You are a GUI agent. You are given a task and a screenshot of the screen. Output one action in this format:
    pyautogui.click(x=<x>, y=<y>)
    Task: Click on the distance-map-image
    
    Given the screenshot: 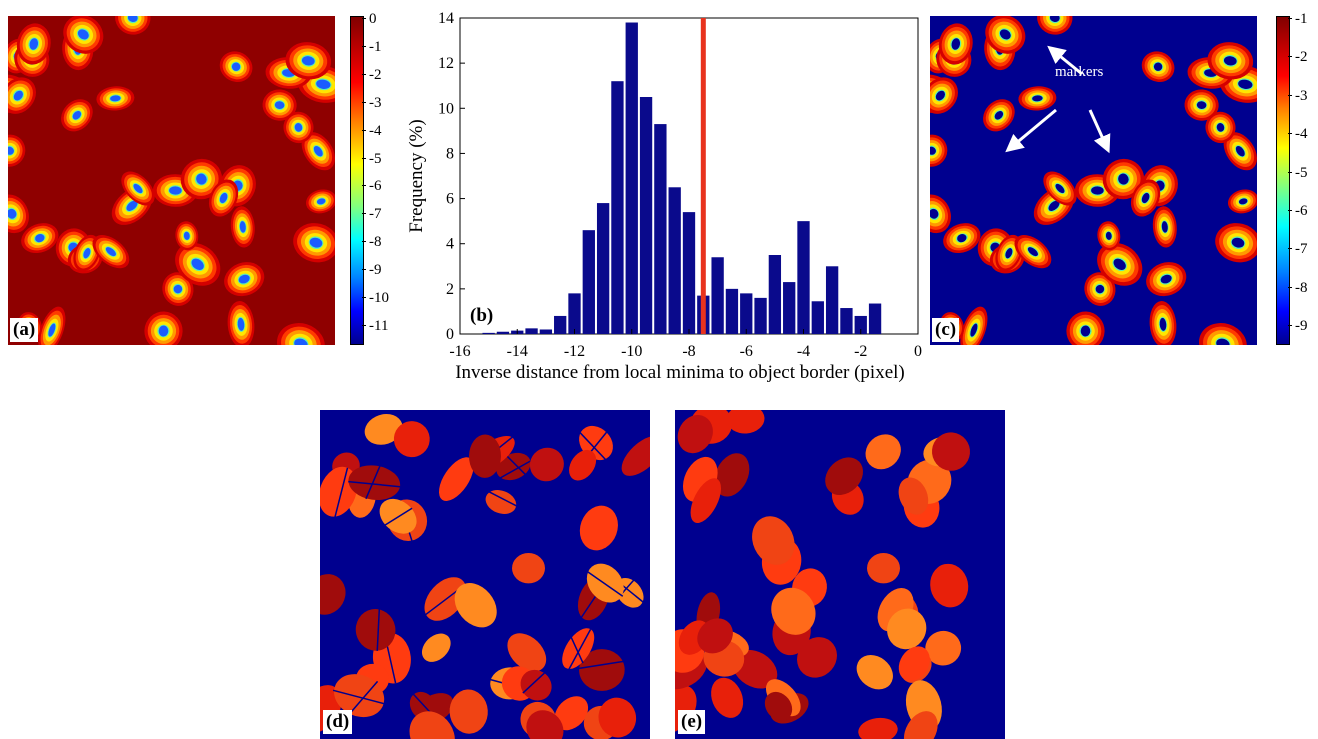 What is the action you would take?
    pyautogui.click(x=171, y=180)
    